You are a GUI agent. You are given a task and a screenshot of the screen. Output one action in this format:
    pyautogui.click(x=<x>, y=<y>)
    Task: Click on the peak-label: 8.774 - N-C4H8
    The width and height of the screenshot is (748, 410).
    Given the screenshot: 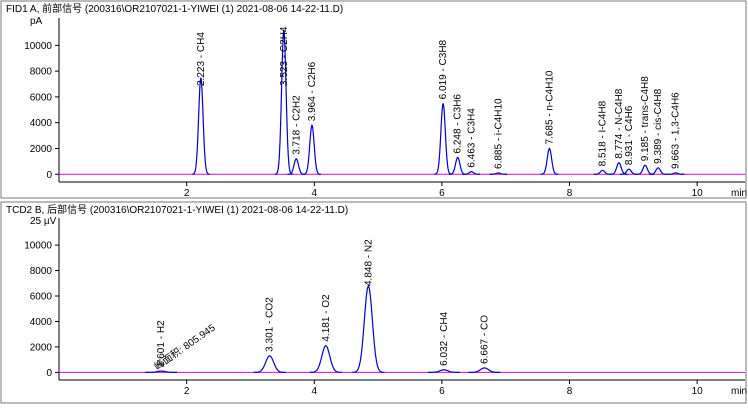 What is the action you would take?
    pyautogui.click(x=619, y=123)
    